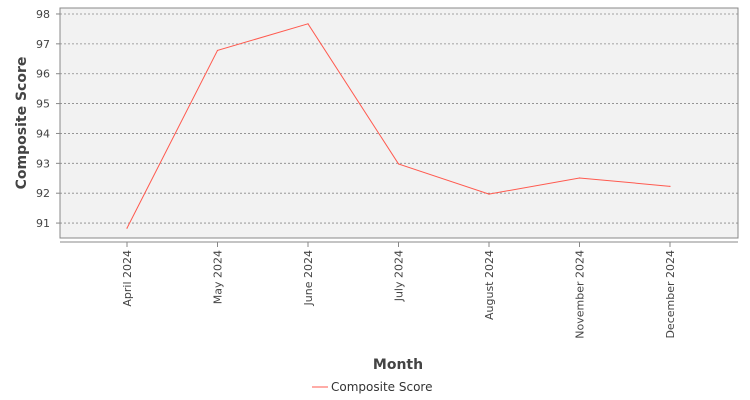  What do you see at coordinates (43, 44) in the screenshot?
I see `y-tick-label: 97` at bounding box center [43, 44].